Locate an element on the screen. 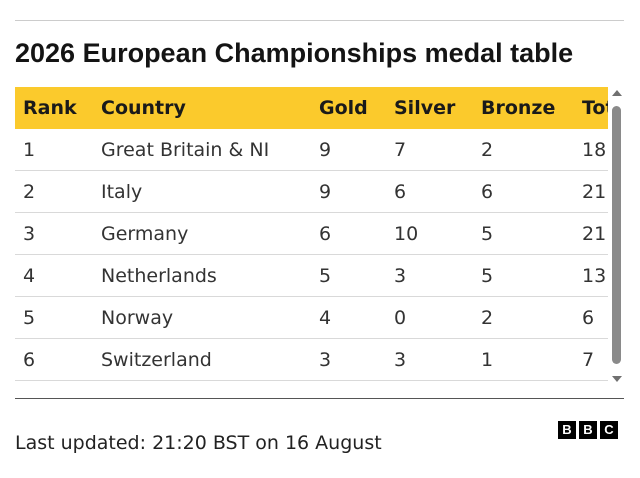  cell-total: 13 is located at coordinates (591, 275).